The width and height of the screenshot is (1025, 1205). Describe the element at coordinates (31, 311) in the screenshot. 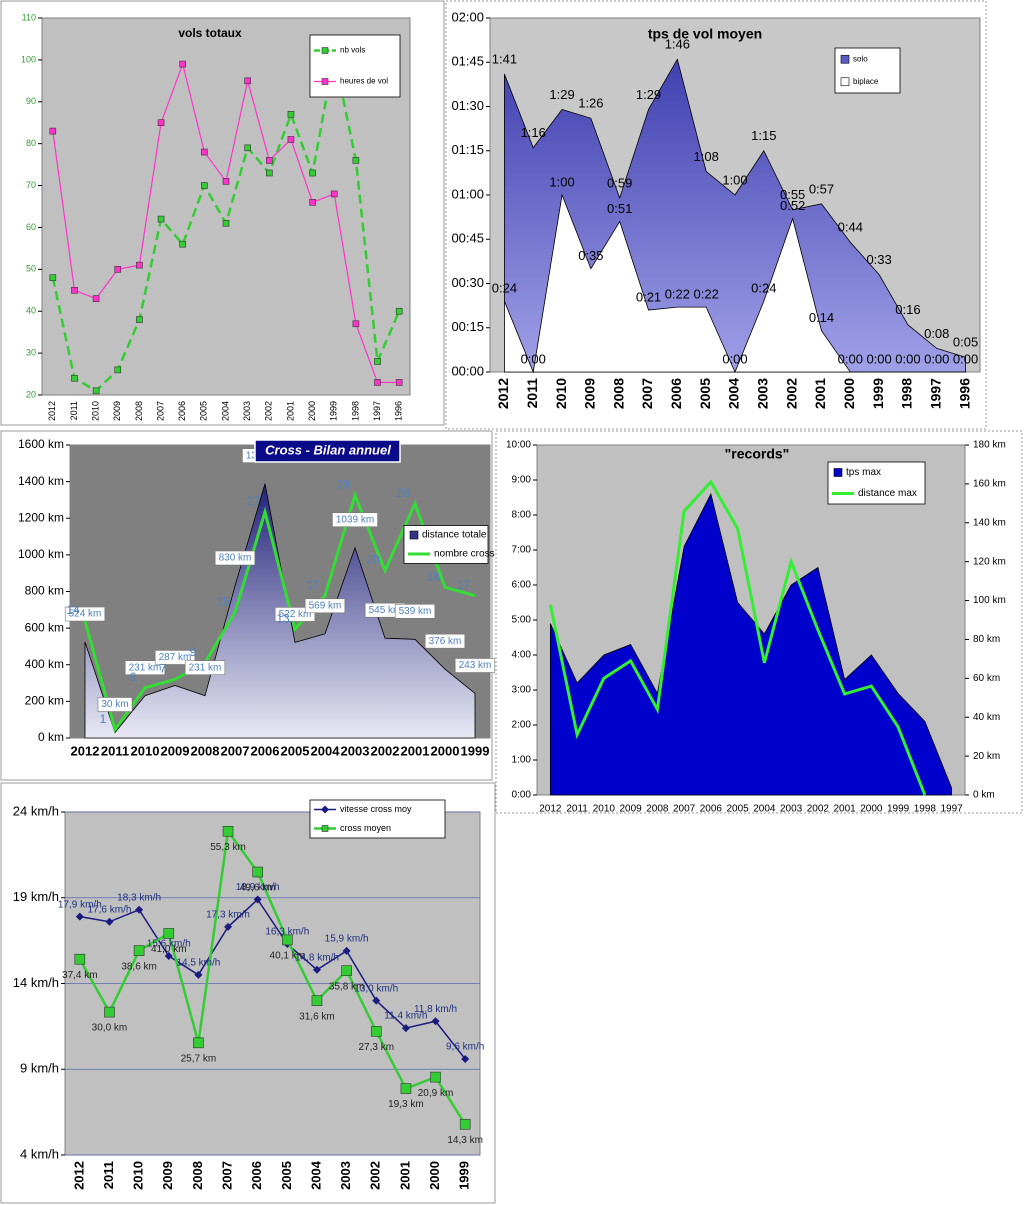

I see `y-tick-label: 40` at that location.